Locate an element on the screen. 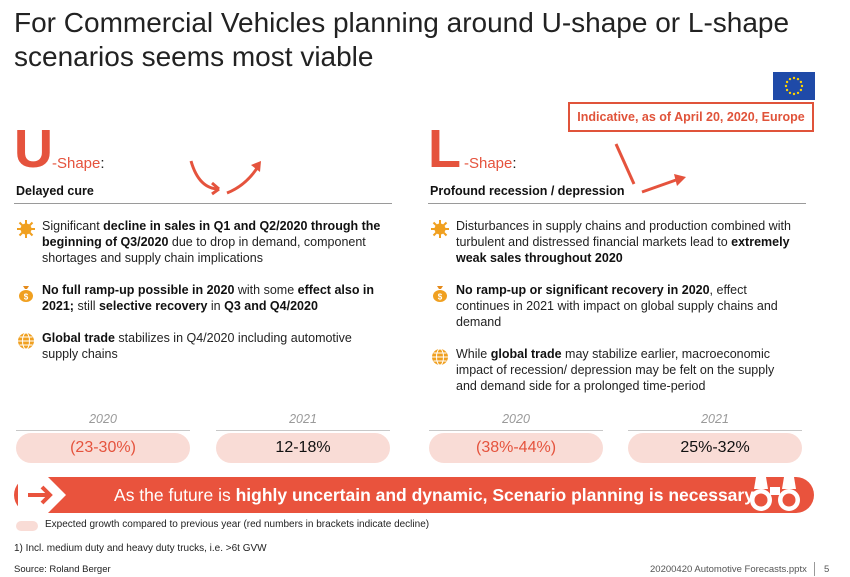  l-shape-label: -Shape: is located at coordinates (490, 163).